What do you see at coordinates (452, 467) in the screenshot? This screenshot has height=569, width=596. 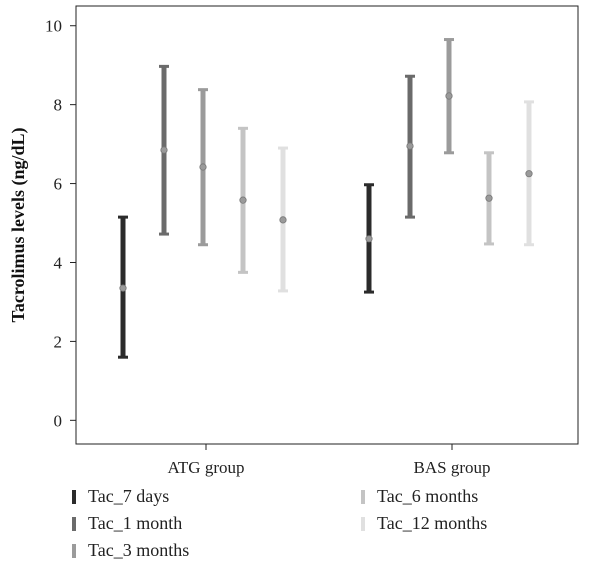 I see `x-tick-label: BAS group` at bounding box center [452, 467].